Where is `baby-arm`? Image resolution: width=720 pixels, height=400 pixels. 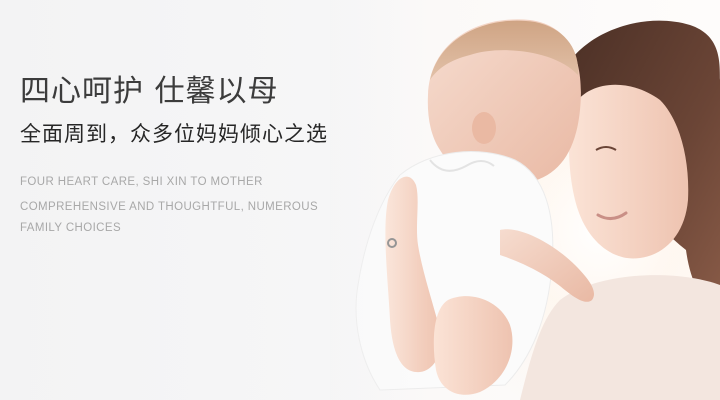
baby-arm is located at coordinates (547, 265).